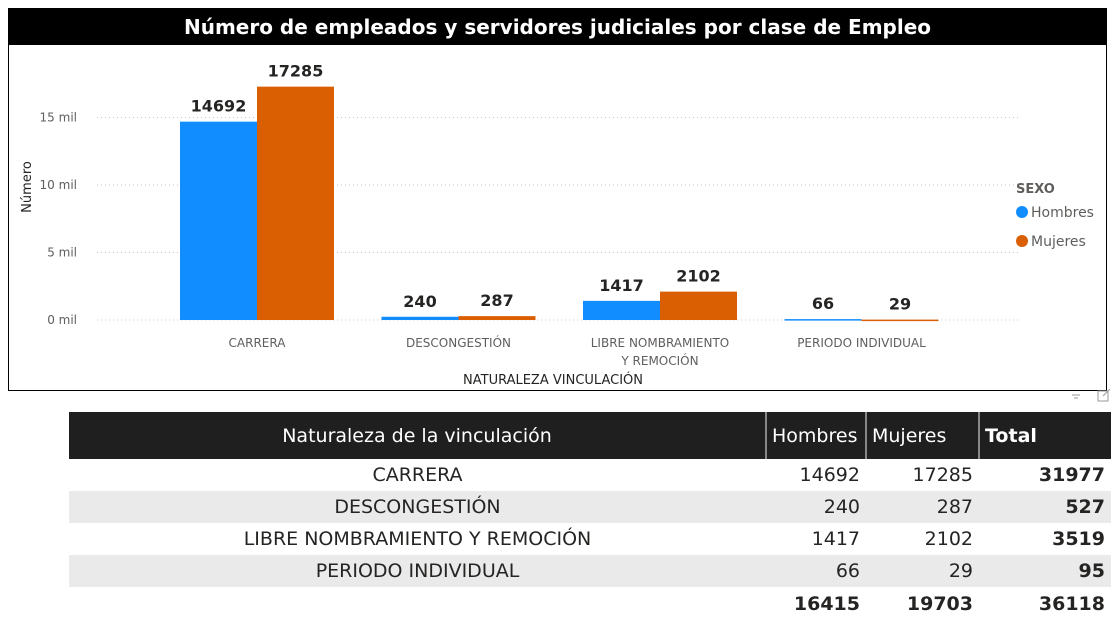  What do you see at coordinates (1104, 395) in the screenshot?
I see `focus-mode-icon` at bounding box center [1104, 395].